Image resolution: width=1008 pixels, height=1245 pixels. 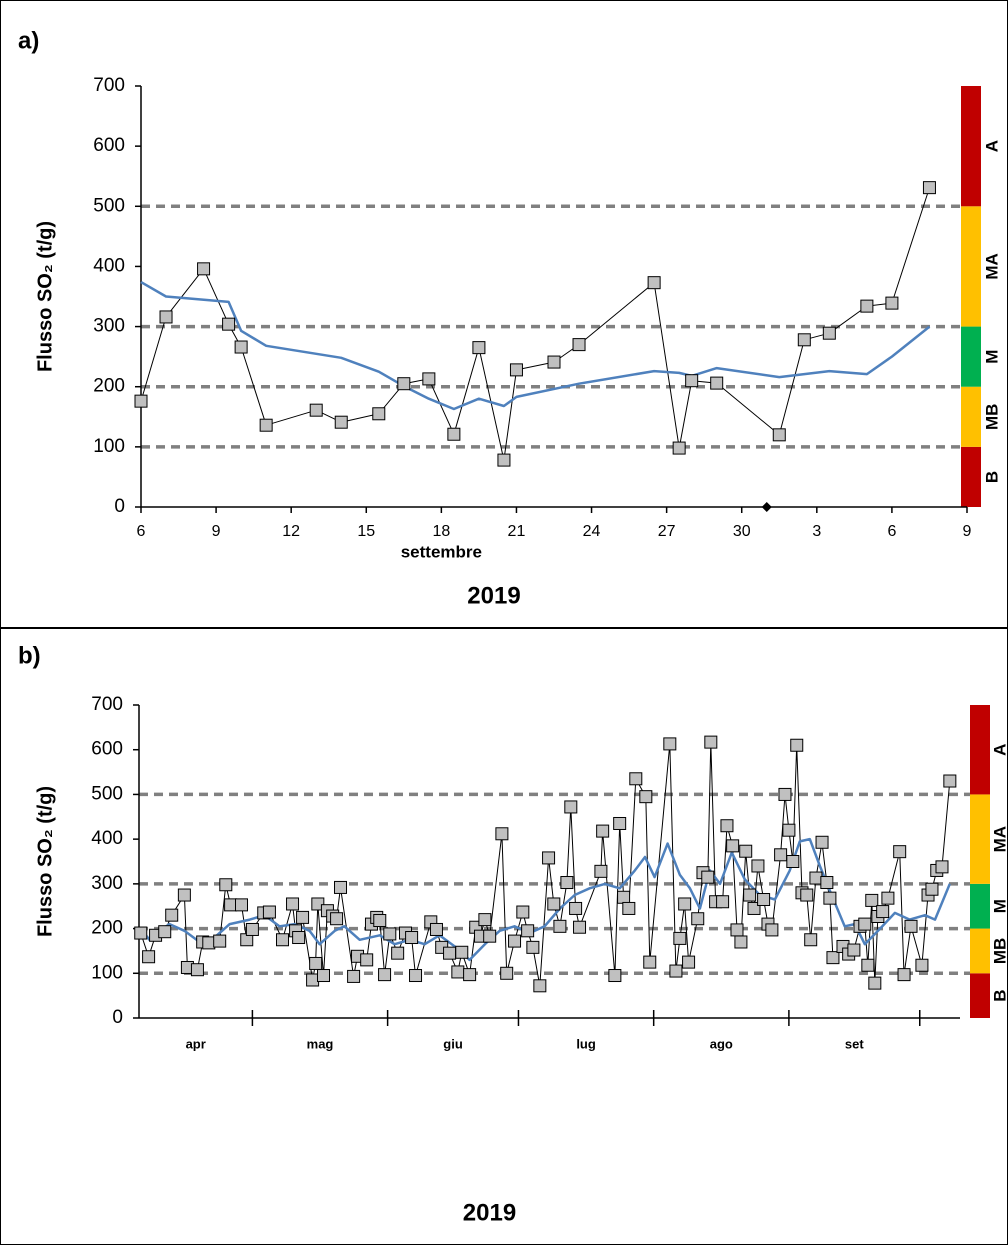 What do you see at coordinates (999, 750) in the screenshot?
I see `level-label: A` at bounding box center [999, 750].